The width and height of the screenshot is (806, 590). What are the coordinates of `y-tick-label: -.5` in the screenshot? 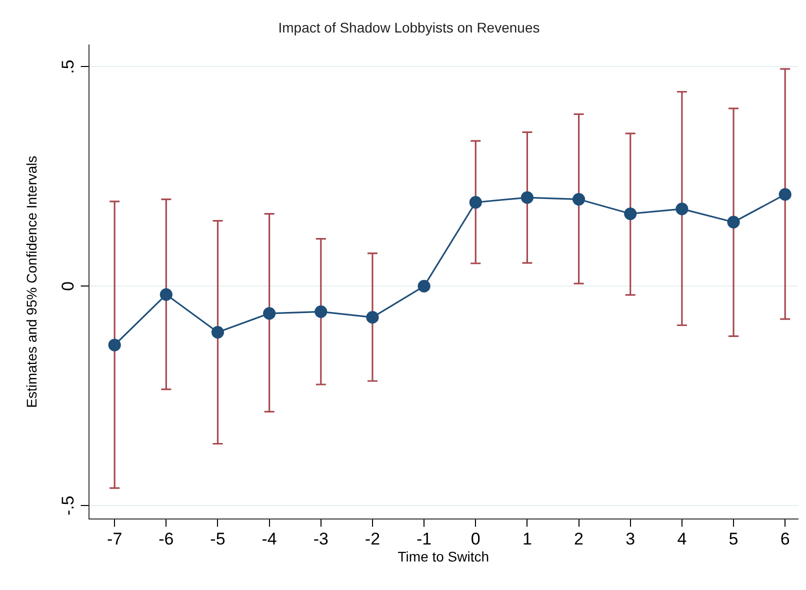 It's located at (68, 506).